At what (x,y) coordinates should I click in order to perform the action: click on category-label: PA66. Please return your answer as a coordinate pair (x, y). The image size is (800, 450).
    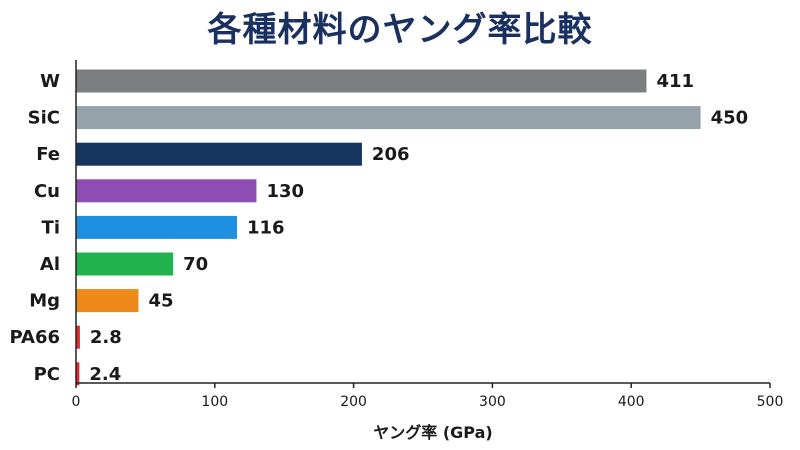
    Looking at the image, I should click on (34, 337).